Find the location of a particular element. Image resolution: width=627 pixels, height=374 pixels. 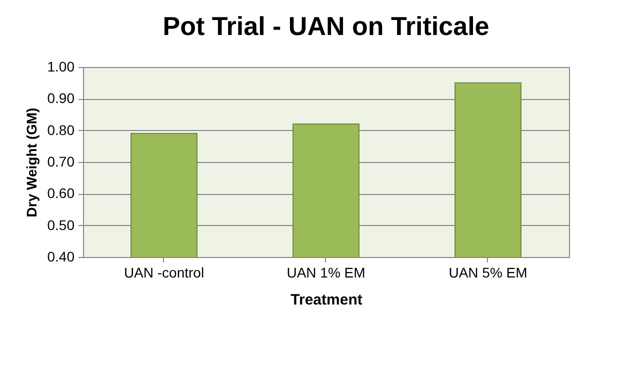

y-tick-label: 0.80 is located at coordinates (61, 130).